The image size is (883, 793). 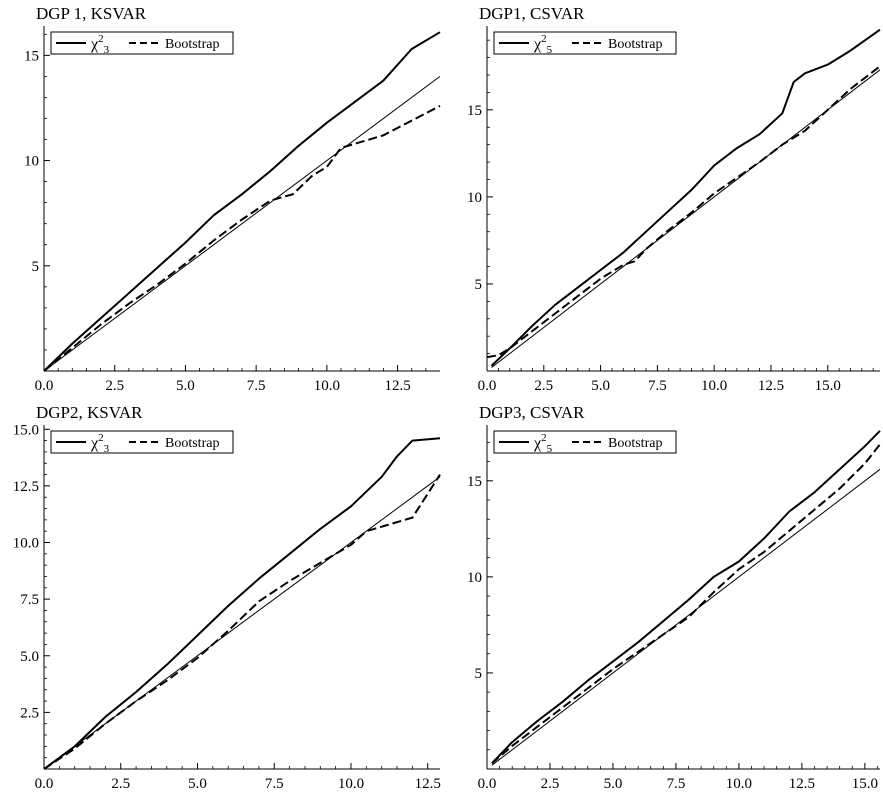 What do you see at coordinates (91, 13) in the screenshot?
I see `chart-title: DGP 1, KSVAR` at bounding box center [91, 13].